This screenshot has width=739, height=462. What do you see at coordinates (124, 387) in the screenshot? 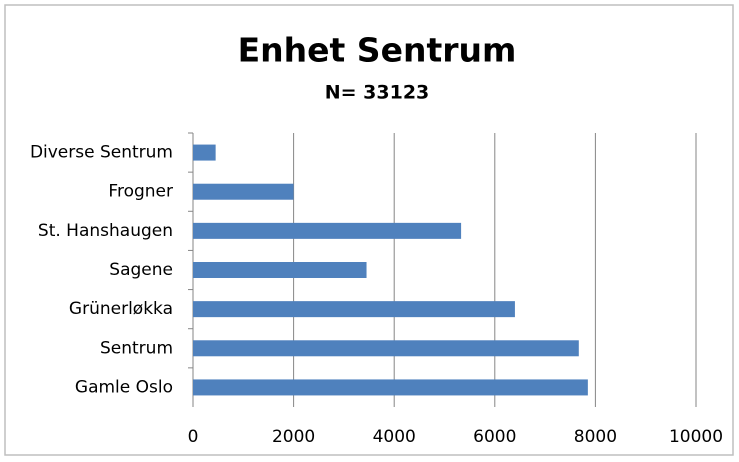
I see `y-tick-label: Gamle Oslo` at bounding box center [124, 387].